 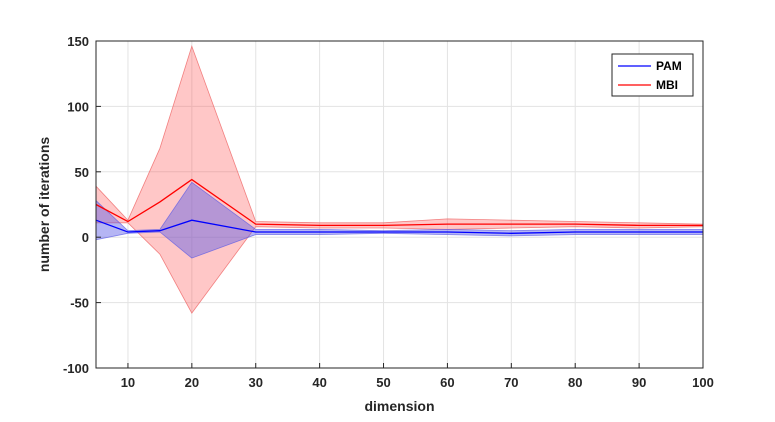 I want to click on x-axis-label: dimension, so click(x=399, y=406).